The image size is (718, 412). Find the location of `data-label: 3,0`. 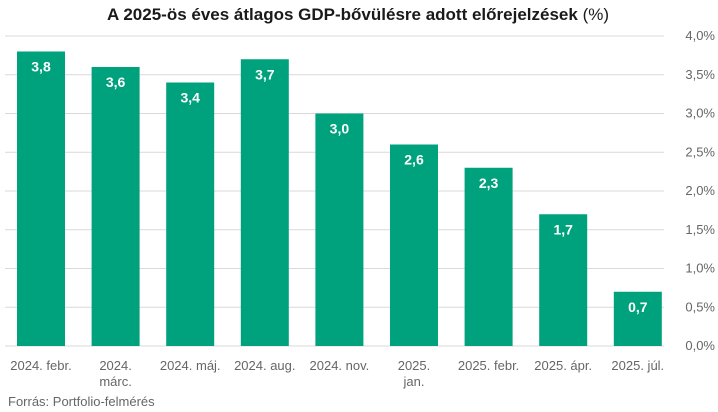

data-label: 3,0 is located at coordinates (340, 129).